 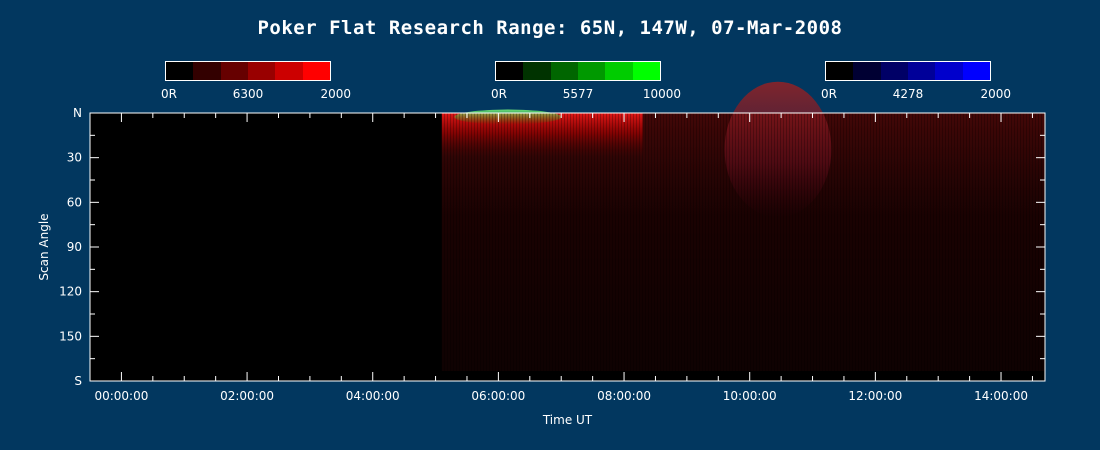 I want to click on colorbar-4278-max-label: 2000, so click(x=995, y=94).